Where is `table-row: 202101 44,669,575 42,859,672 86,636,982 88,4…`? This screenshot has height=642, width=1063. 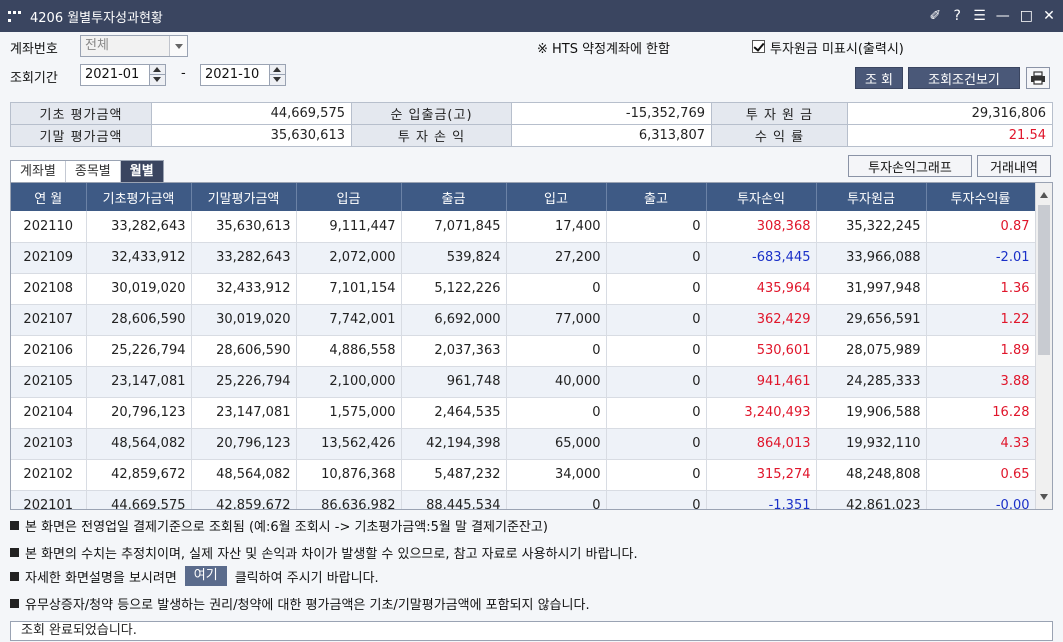 table-row: 202101 44,669,575 42,859,672 86,636,982 88,4… is located at coordinates (523, 499).